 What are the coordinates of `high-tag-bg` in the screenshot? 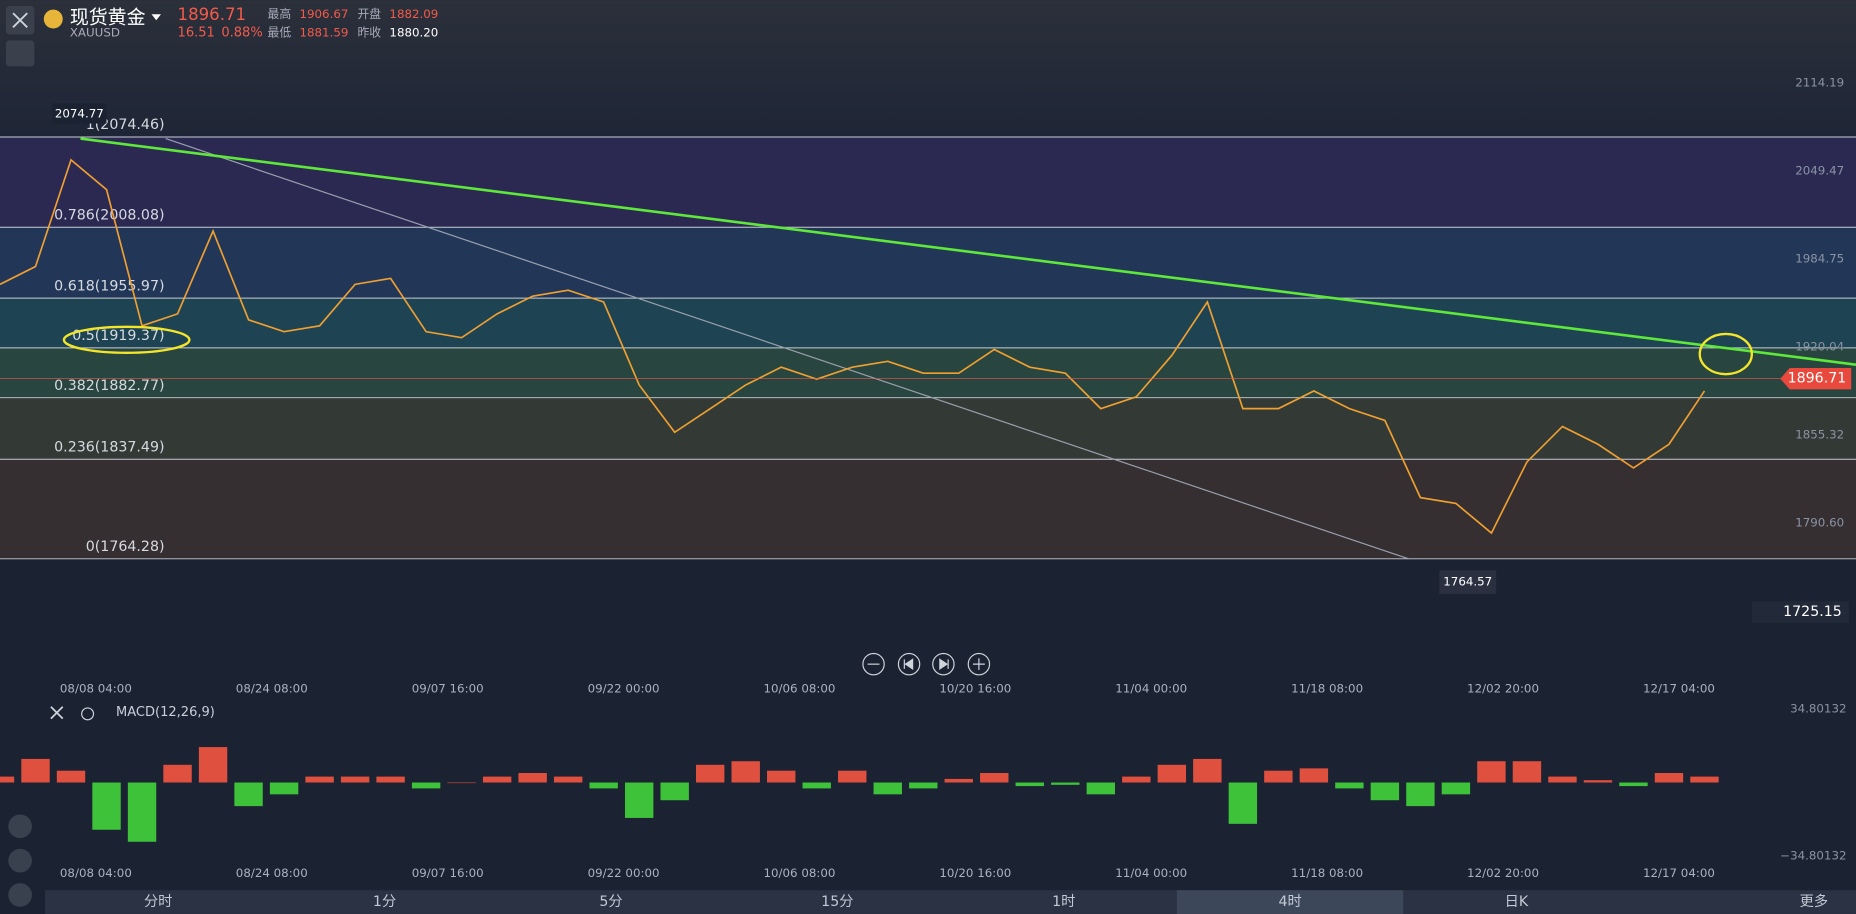 It's located at (79, 113).